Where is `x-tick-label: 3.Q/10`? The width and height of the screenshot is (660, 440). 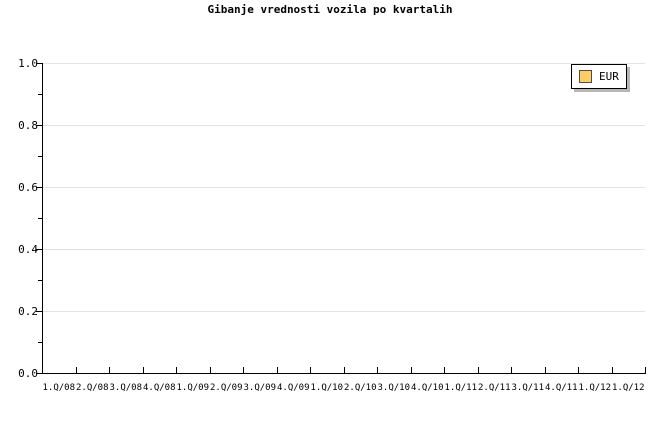
x-tick-label: 3.Q/10 is located at coordinates (394, 388).